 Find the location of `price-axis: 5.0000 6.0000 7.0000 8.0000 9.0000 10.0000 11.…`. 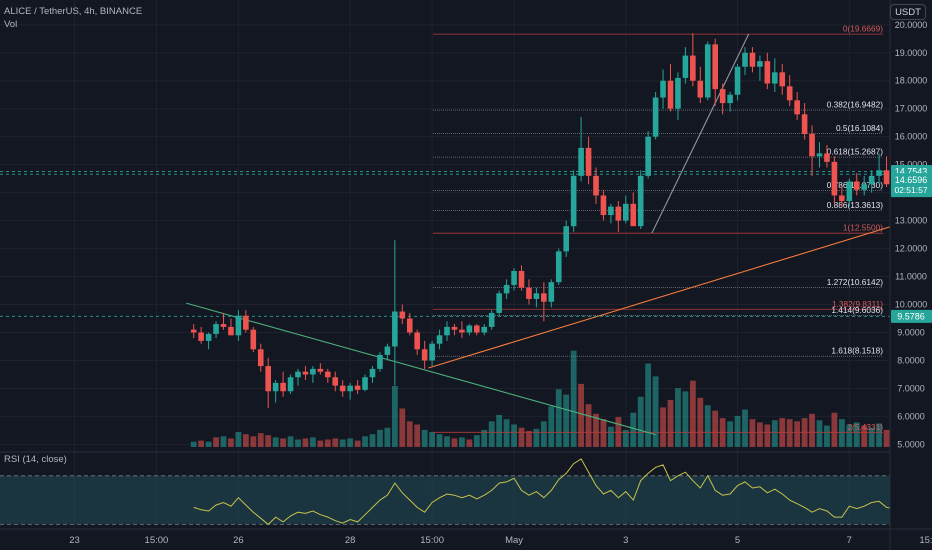

price-axis: 5.0000 6.0000 7.0000 8.0000 9.0000 10.0000 11.… is located at coordinates (910, 275).